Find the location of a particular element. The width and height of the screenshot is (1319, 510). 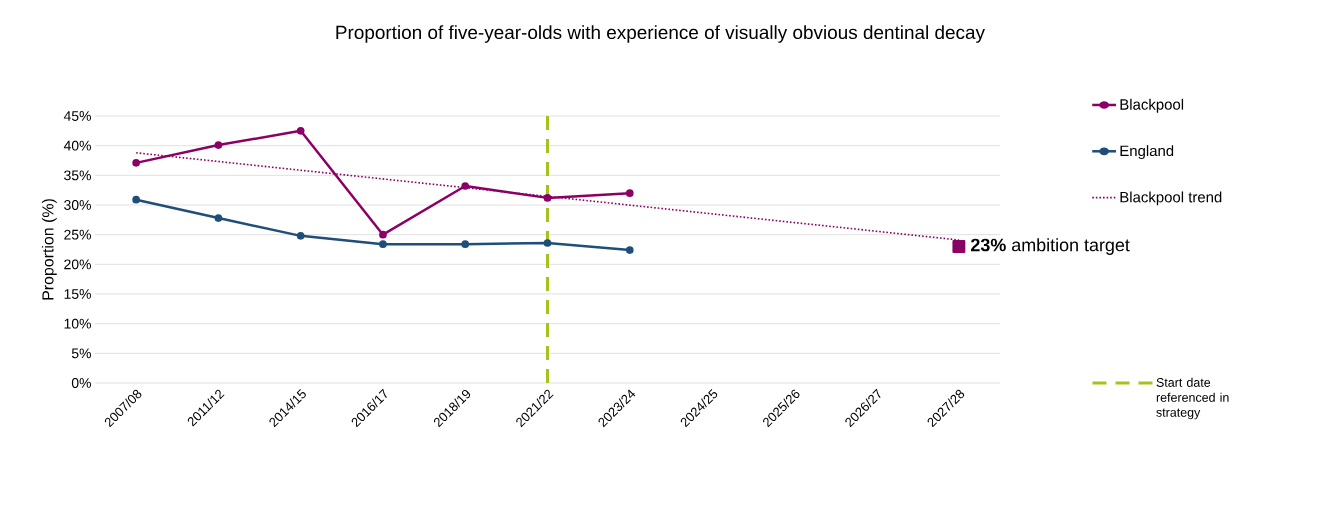

legend-label: Blackpool is located at coordinates (1152, 105).